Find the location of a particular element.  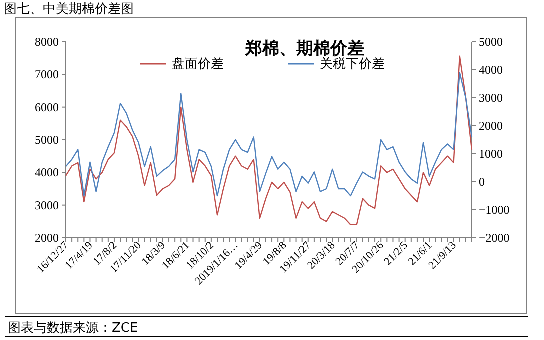

y-tick-label: 3000 is located at coordinates (47, 205).